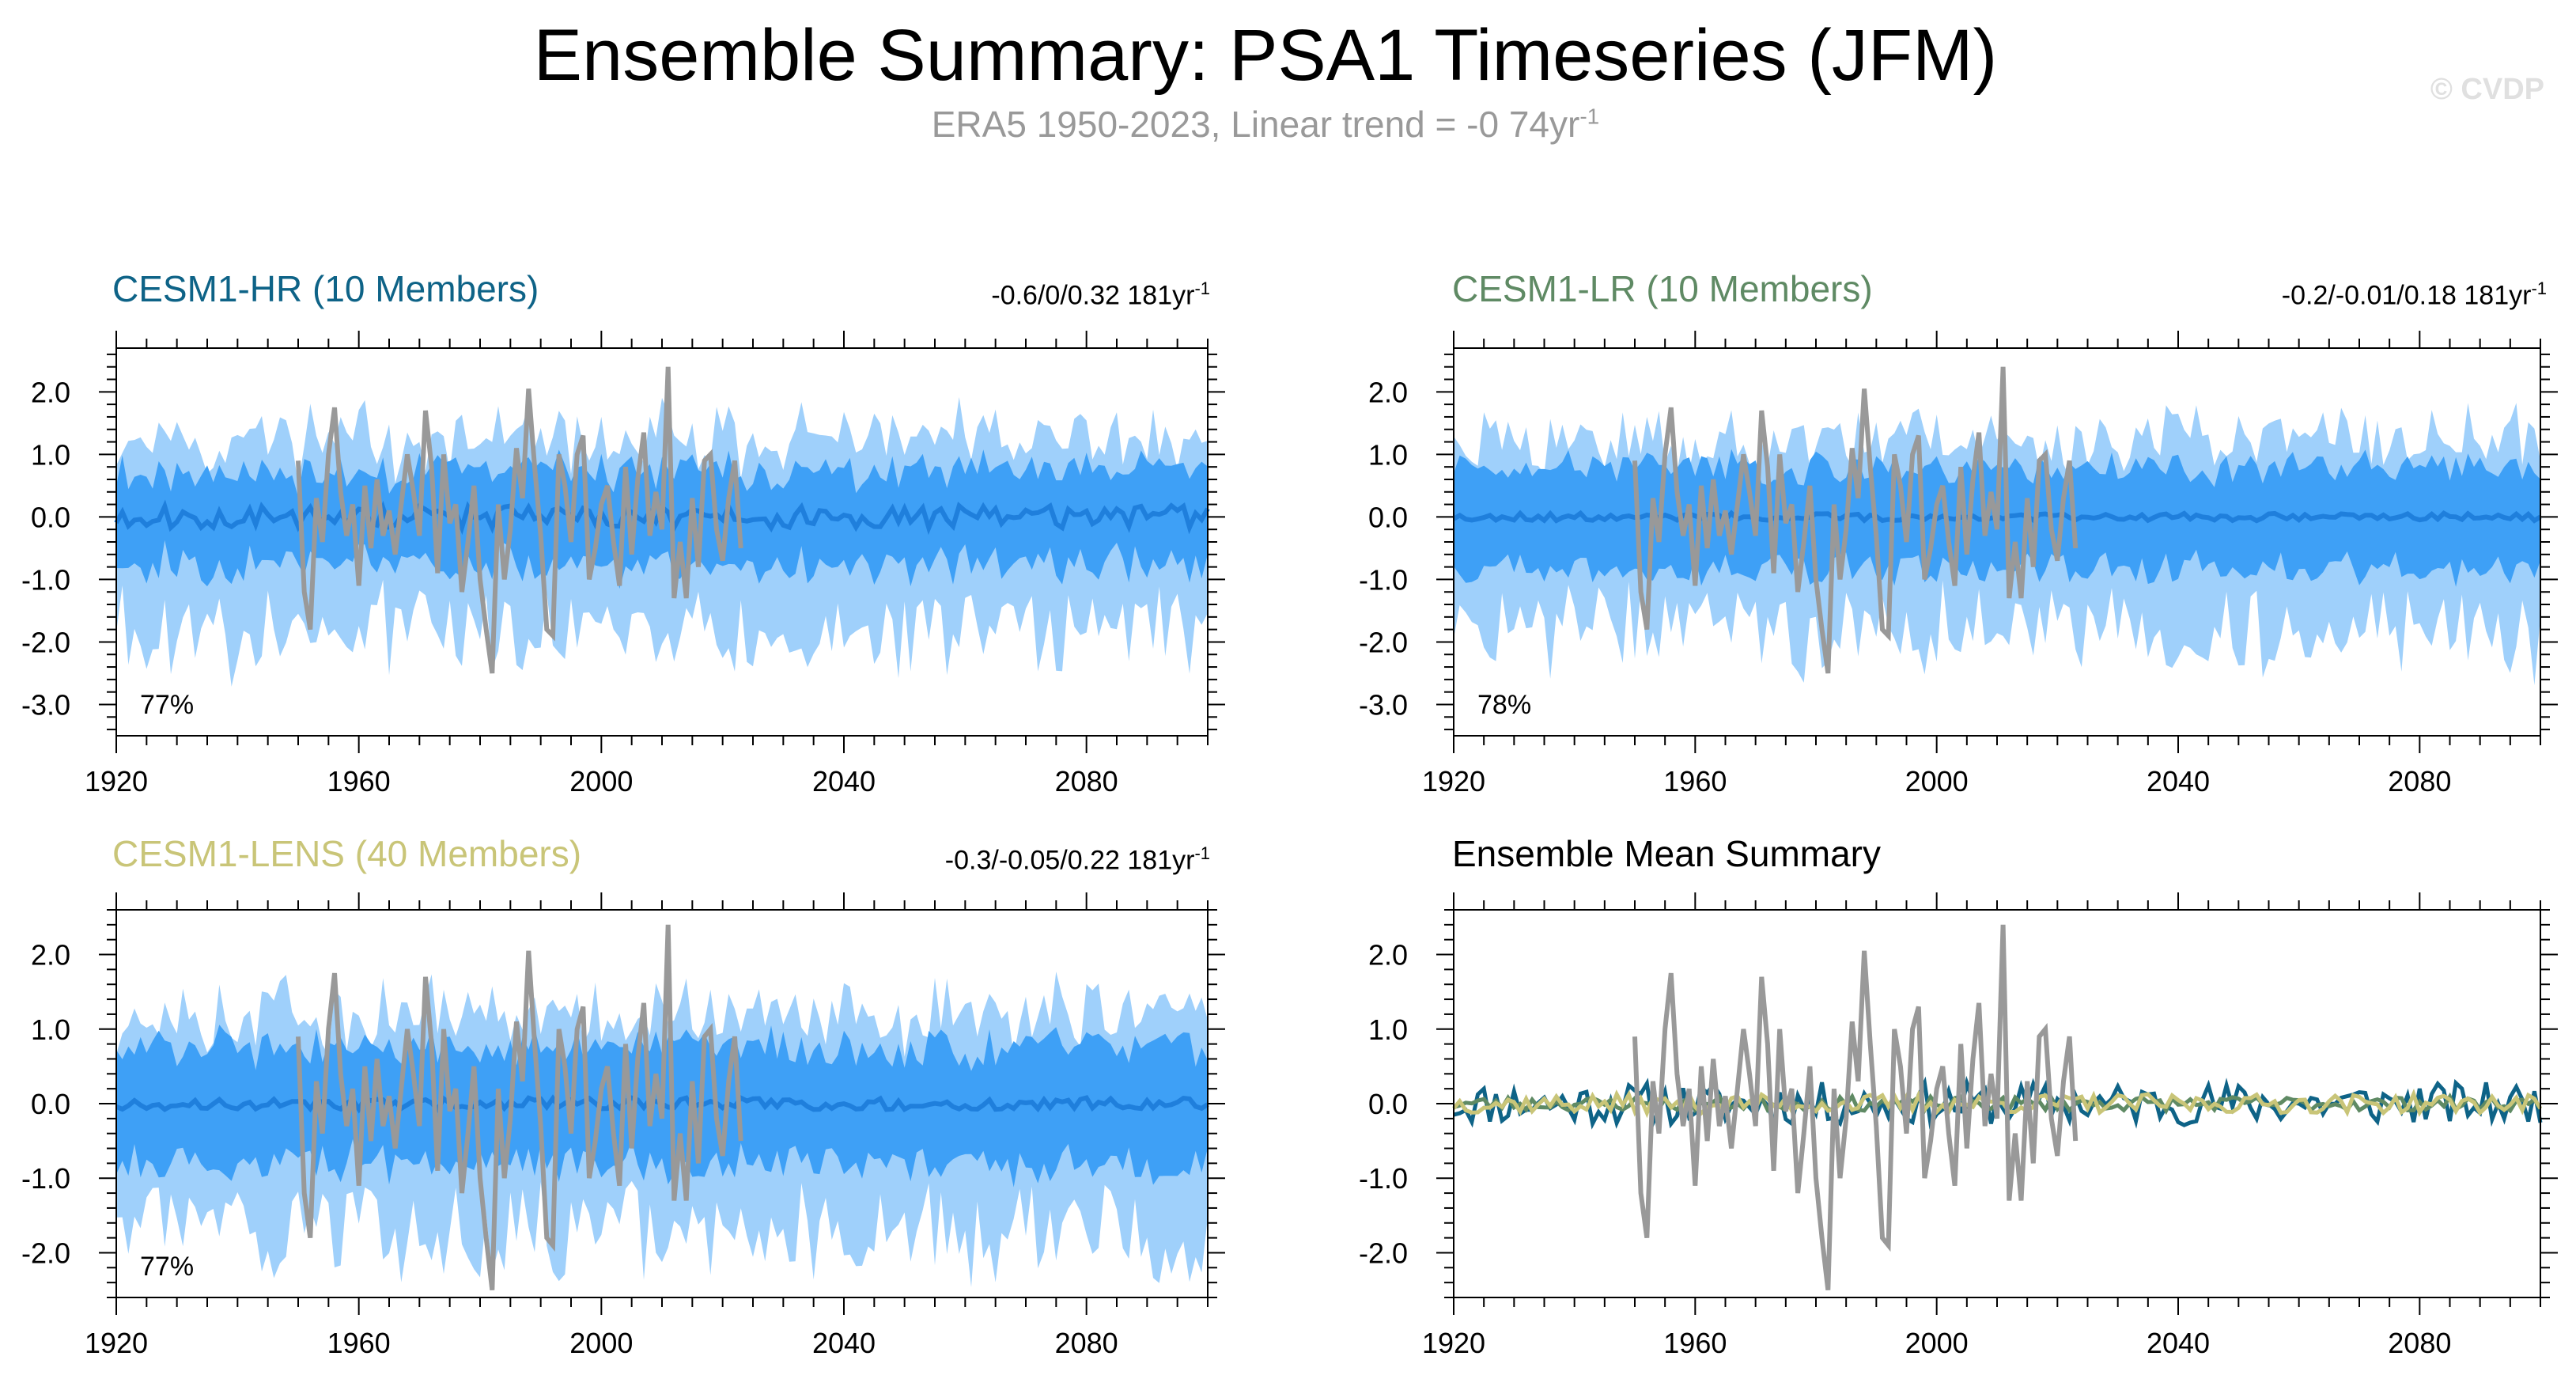 This screenshot has width=2576, height=1394. What do you see at coordinates (2419, 1343) in the screenshot?
I see `x-tick-label-mean: 2080` at bounding box center [2419, 1343].